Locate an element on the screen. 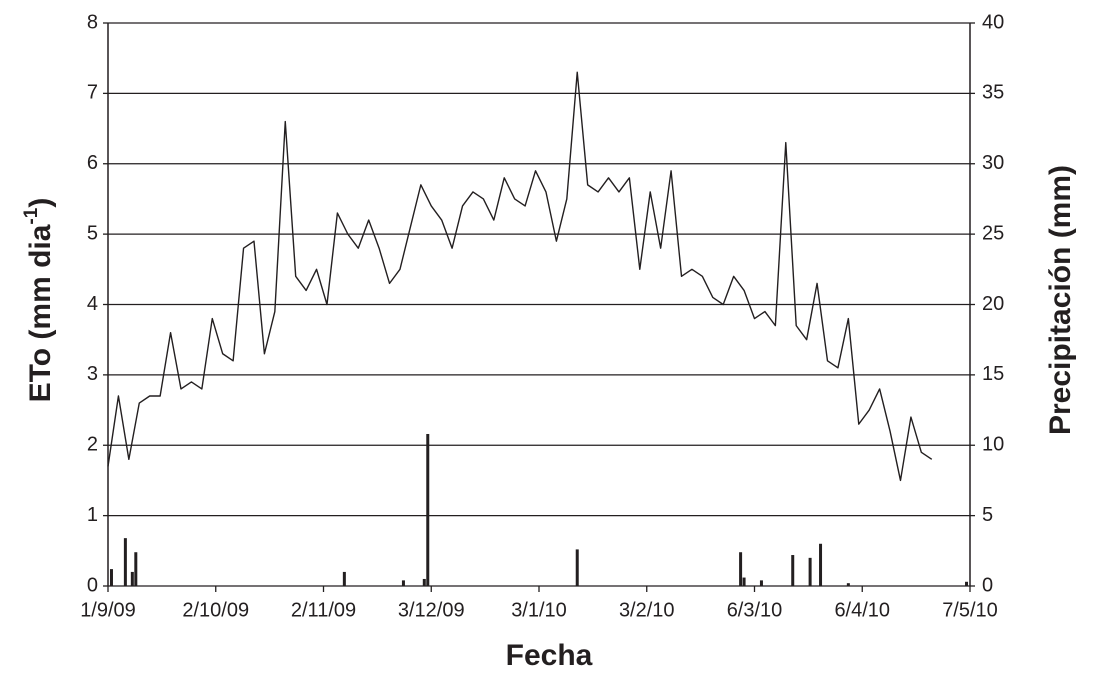 Image resolution: width=1097 pixels, height=692 pixels. y2-tick-label: 20 is located at coordinates (993, 304).